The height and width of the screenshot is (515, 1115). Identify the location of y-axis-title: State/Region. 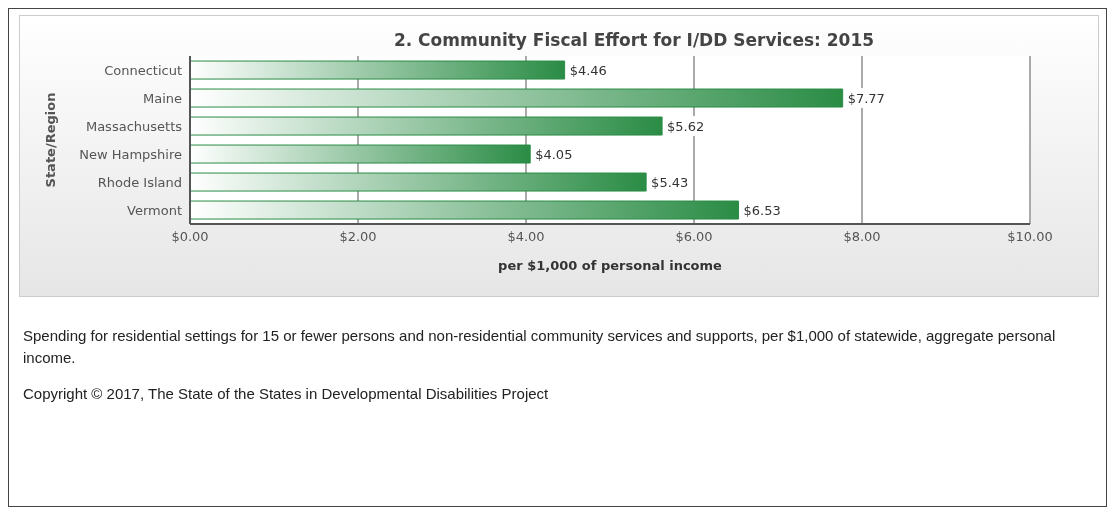
(50, 140).